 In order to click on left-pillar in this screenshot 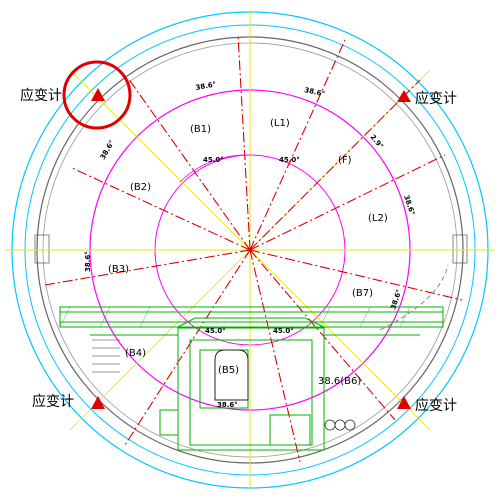, I will do `click(42, 249)`.